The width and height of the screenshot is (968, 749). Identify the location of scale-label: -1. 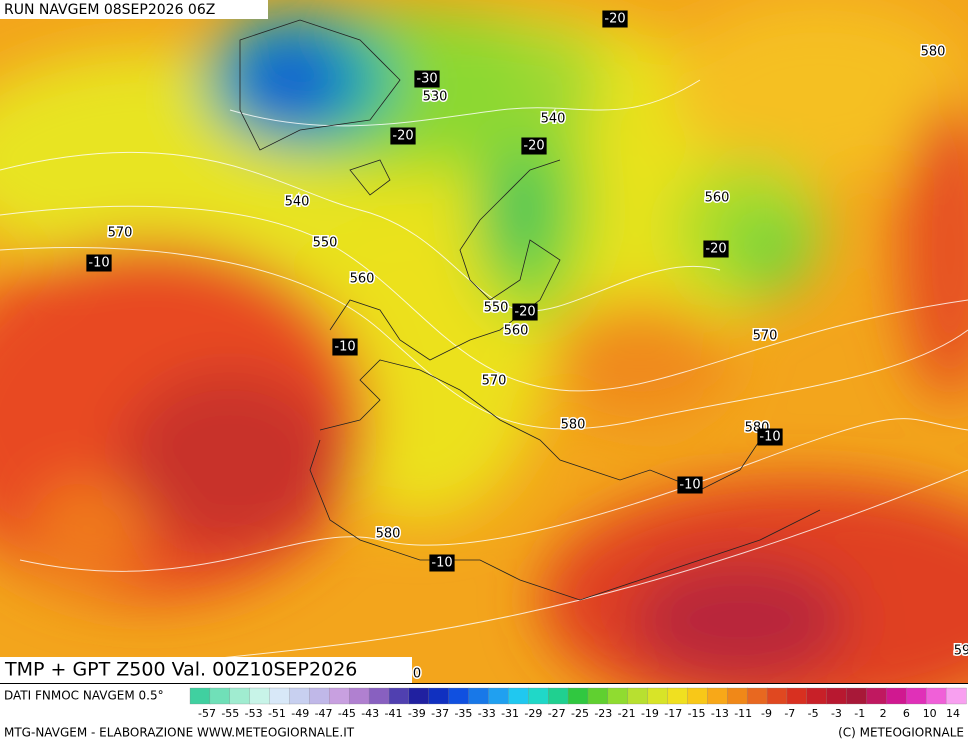
(859, 713).